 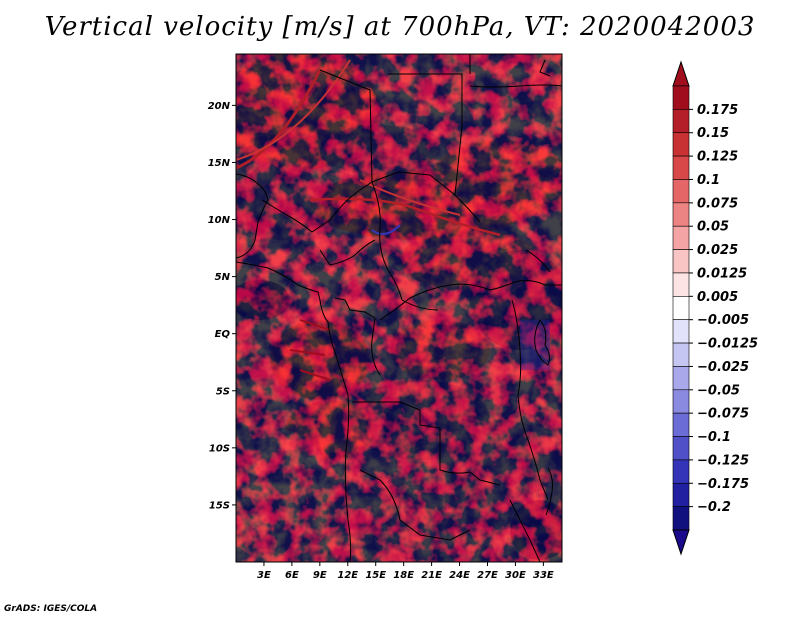 I want to click on colorbar-label: −0.175, so click(x=723, y=484).